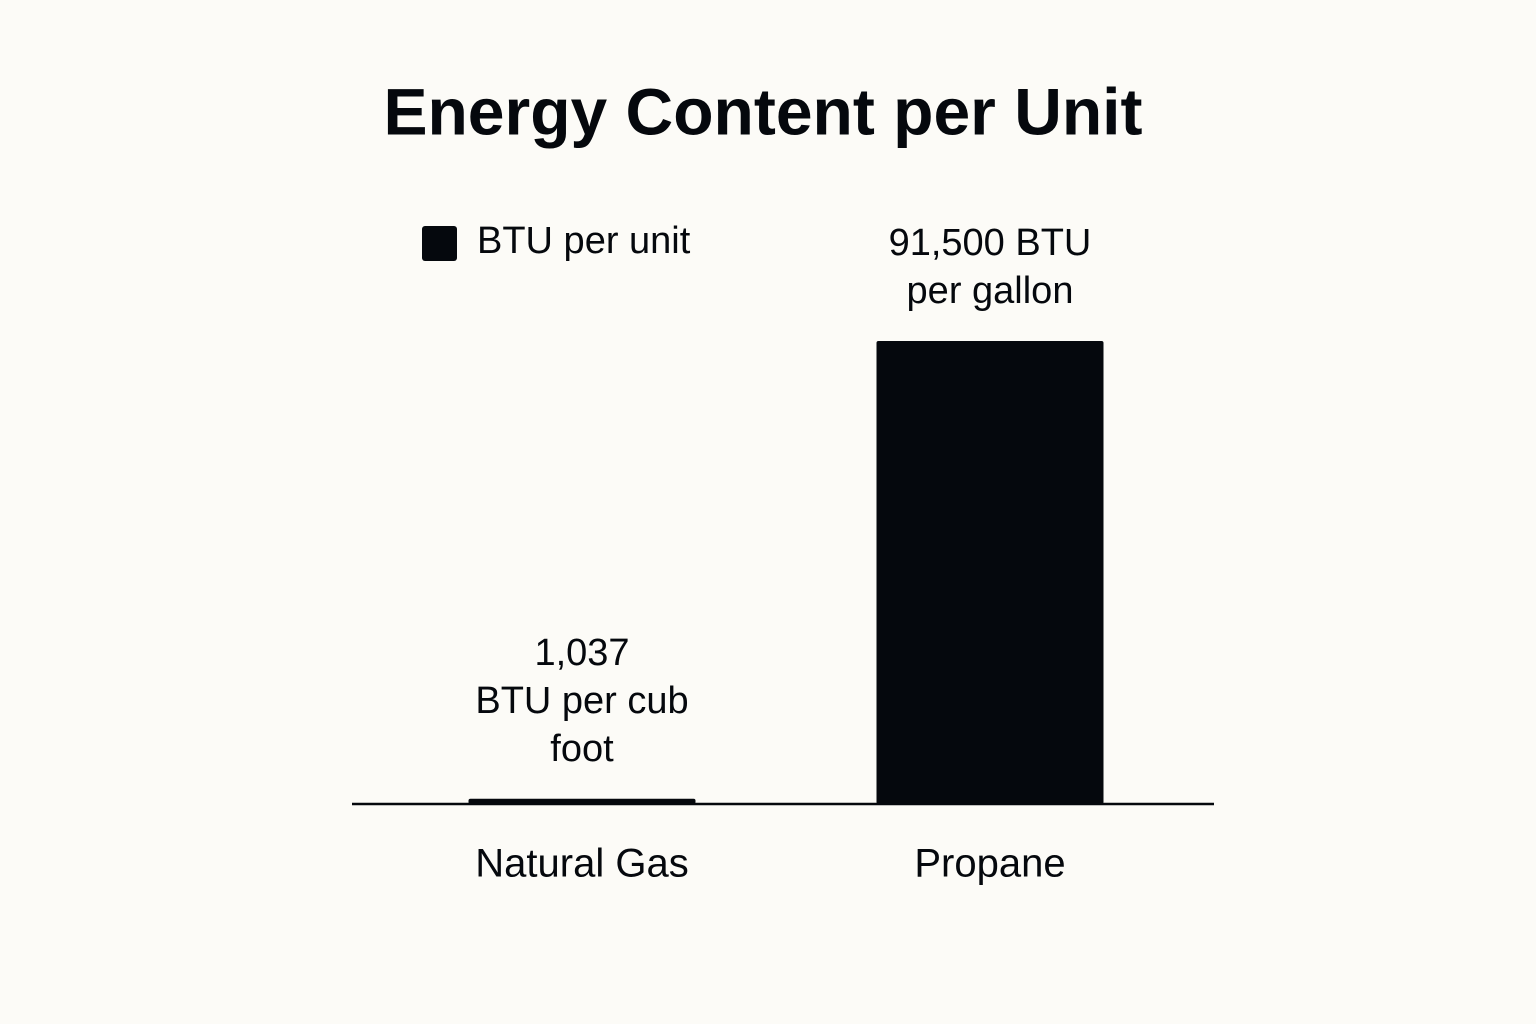  Describe the element at coordinates (762, 111) in the screenshot. I see `chart-title: Energy Content per Unit` at that location.